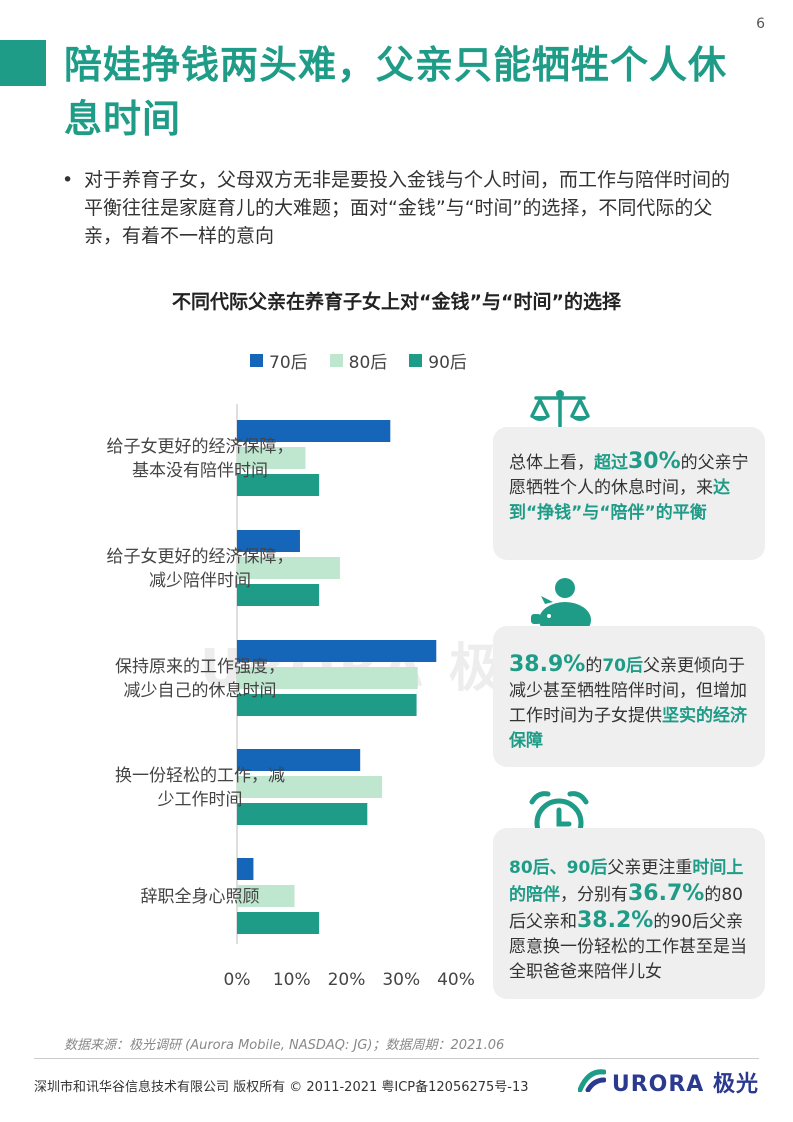 The height and width of the screenshot is (1122, 793). What do you see at coordinates (302, 814) in the screenshot?
I see `bar-90后-3` at bounding box center [302, 814].